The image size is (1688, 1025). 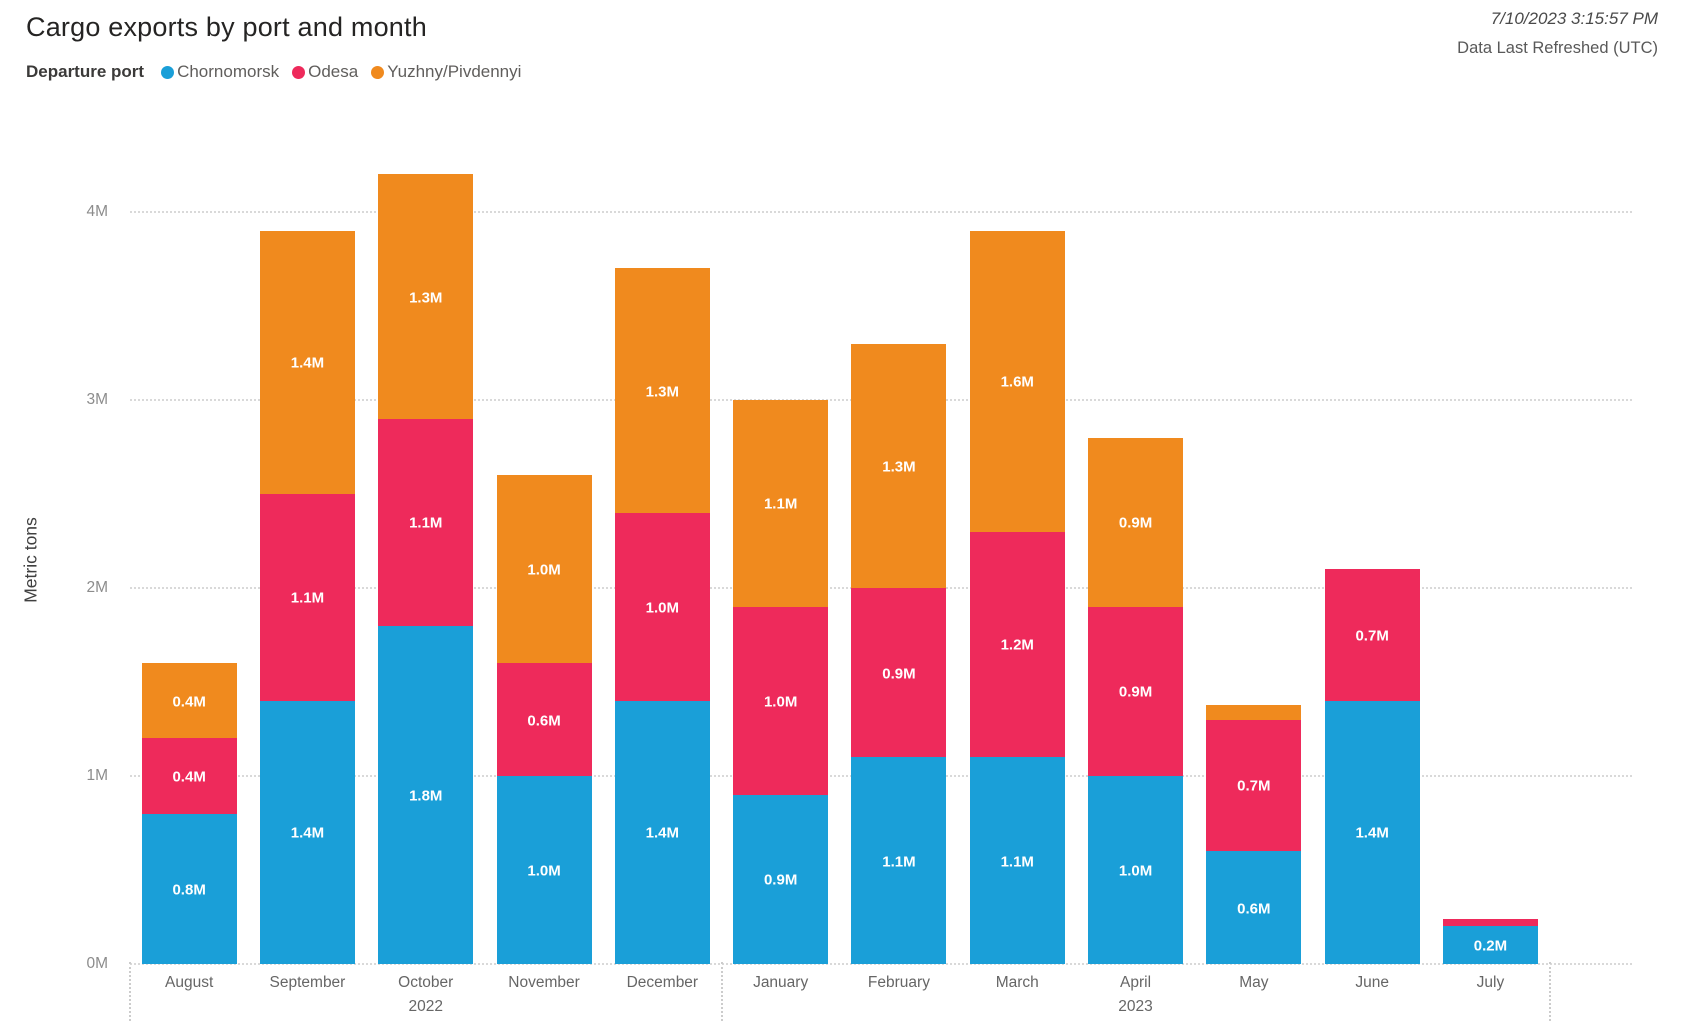 I want to click on x-axis-label-february: February, so click(x=898, y=982).